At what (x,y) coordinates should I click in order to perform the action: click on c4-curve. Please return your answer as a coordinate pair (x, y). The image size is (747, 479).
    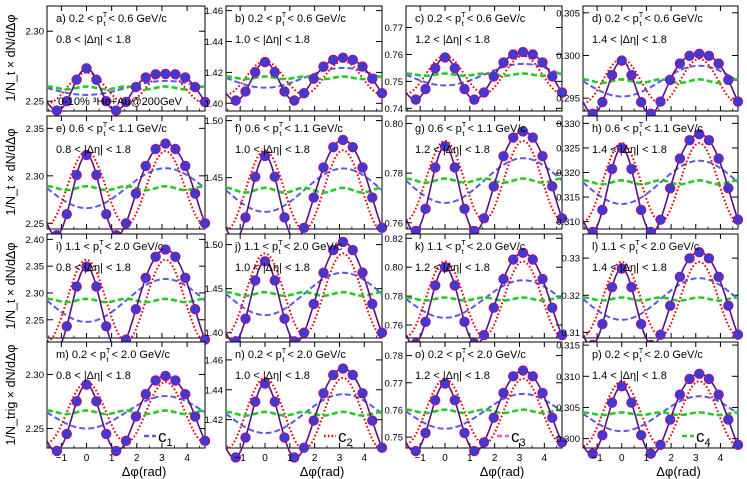
    Looking at the image, I should click on (304, 78).